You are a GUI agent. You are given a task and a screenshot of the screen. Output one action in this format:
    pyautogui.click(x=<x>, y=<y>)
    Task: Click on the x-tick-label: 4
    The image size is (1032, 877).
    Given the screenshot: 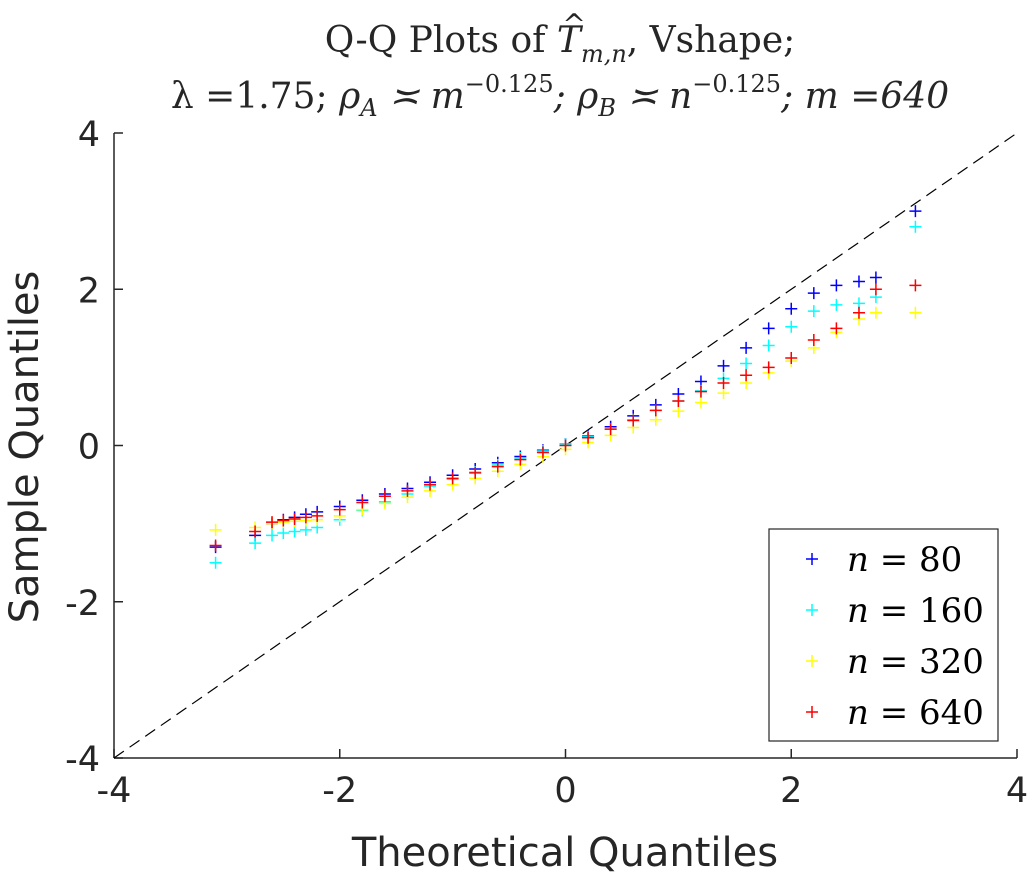 What is the action you would take?
    pyautogui.click(x=1017, y=791)
    